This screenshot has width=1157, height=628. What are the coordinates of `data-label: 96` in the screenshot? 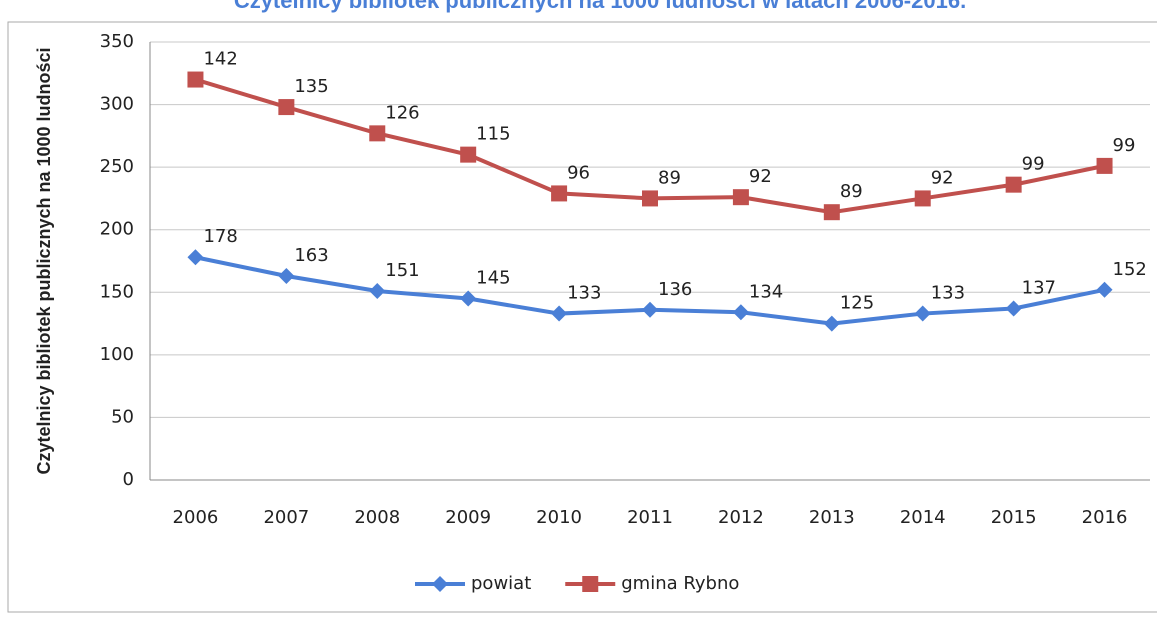 It's located at (578, 172).